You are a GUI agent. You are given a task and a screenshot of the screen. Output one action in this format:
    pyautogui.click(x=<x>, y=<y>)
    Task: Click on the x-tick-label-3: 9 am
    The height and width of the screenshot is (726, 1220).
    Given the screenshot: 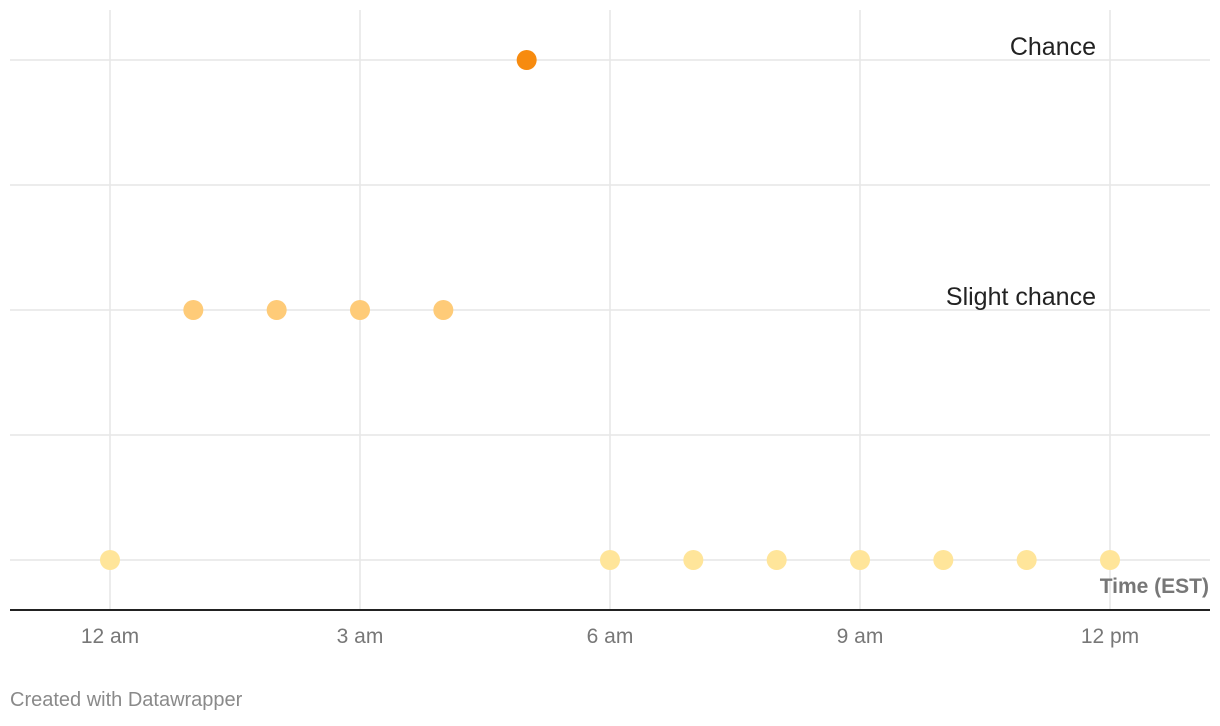 What is the action you would take?
    pyautogui.click(x=860, y=636)
    